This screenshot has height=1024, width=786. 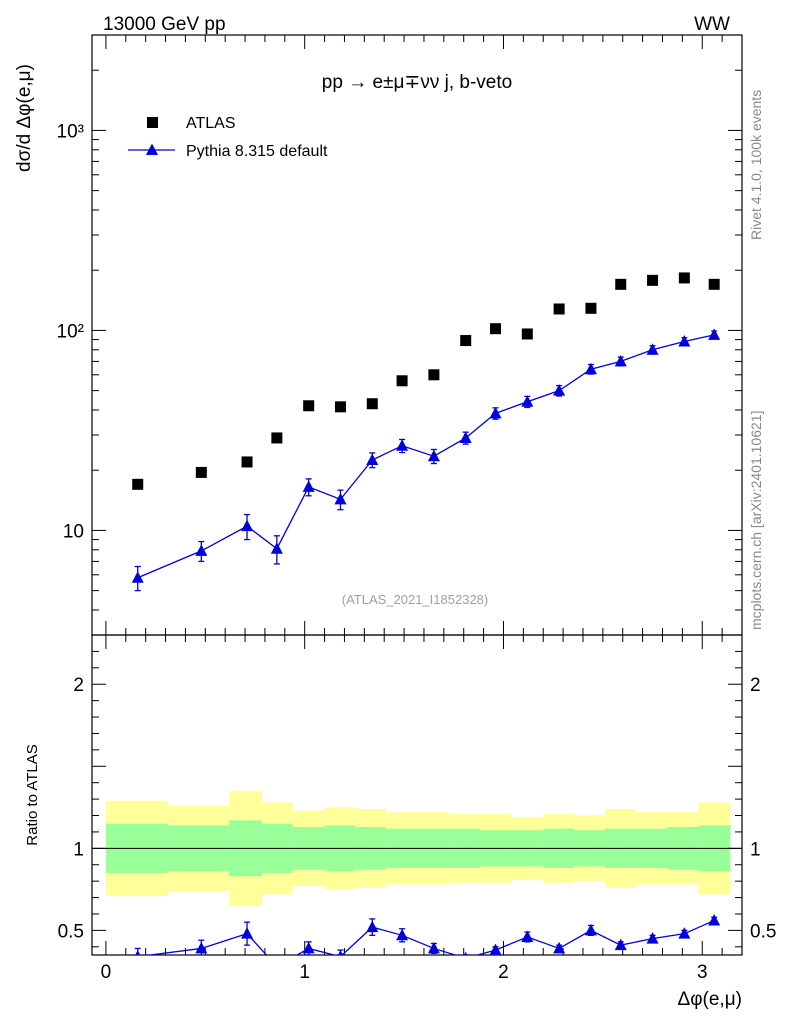 What do you see at coordinates (164, 24) in the screenshot?
I see `beam-energy-label: 13000 GeV pp` at bounding box center [164, 24].